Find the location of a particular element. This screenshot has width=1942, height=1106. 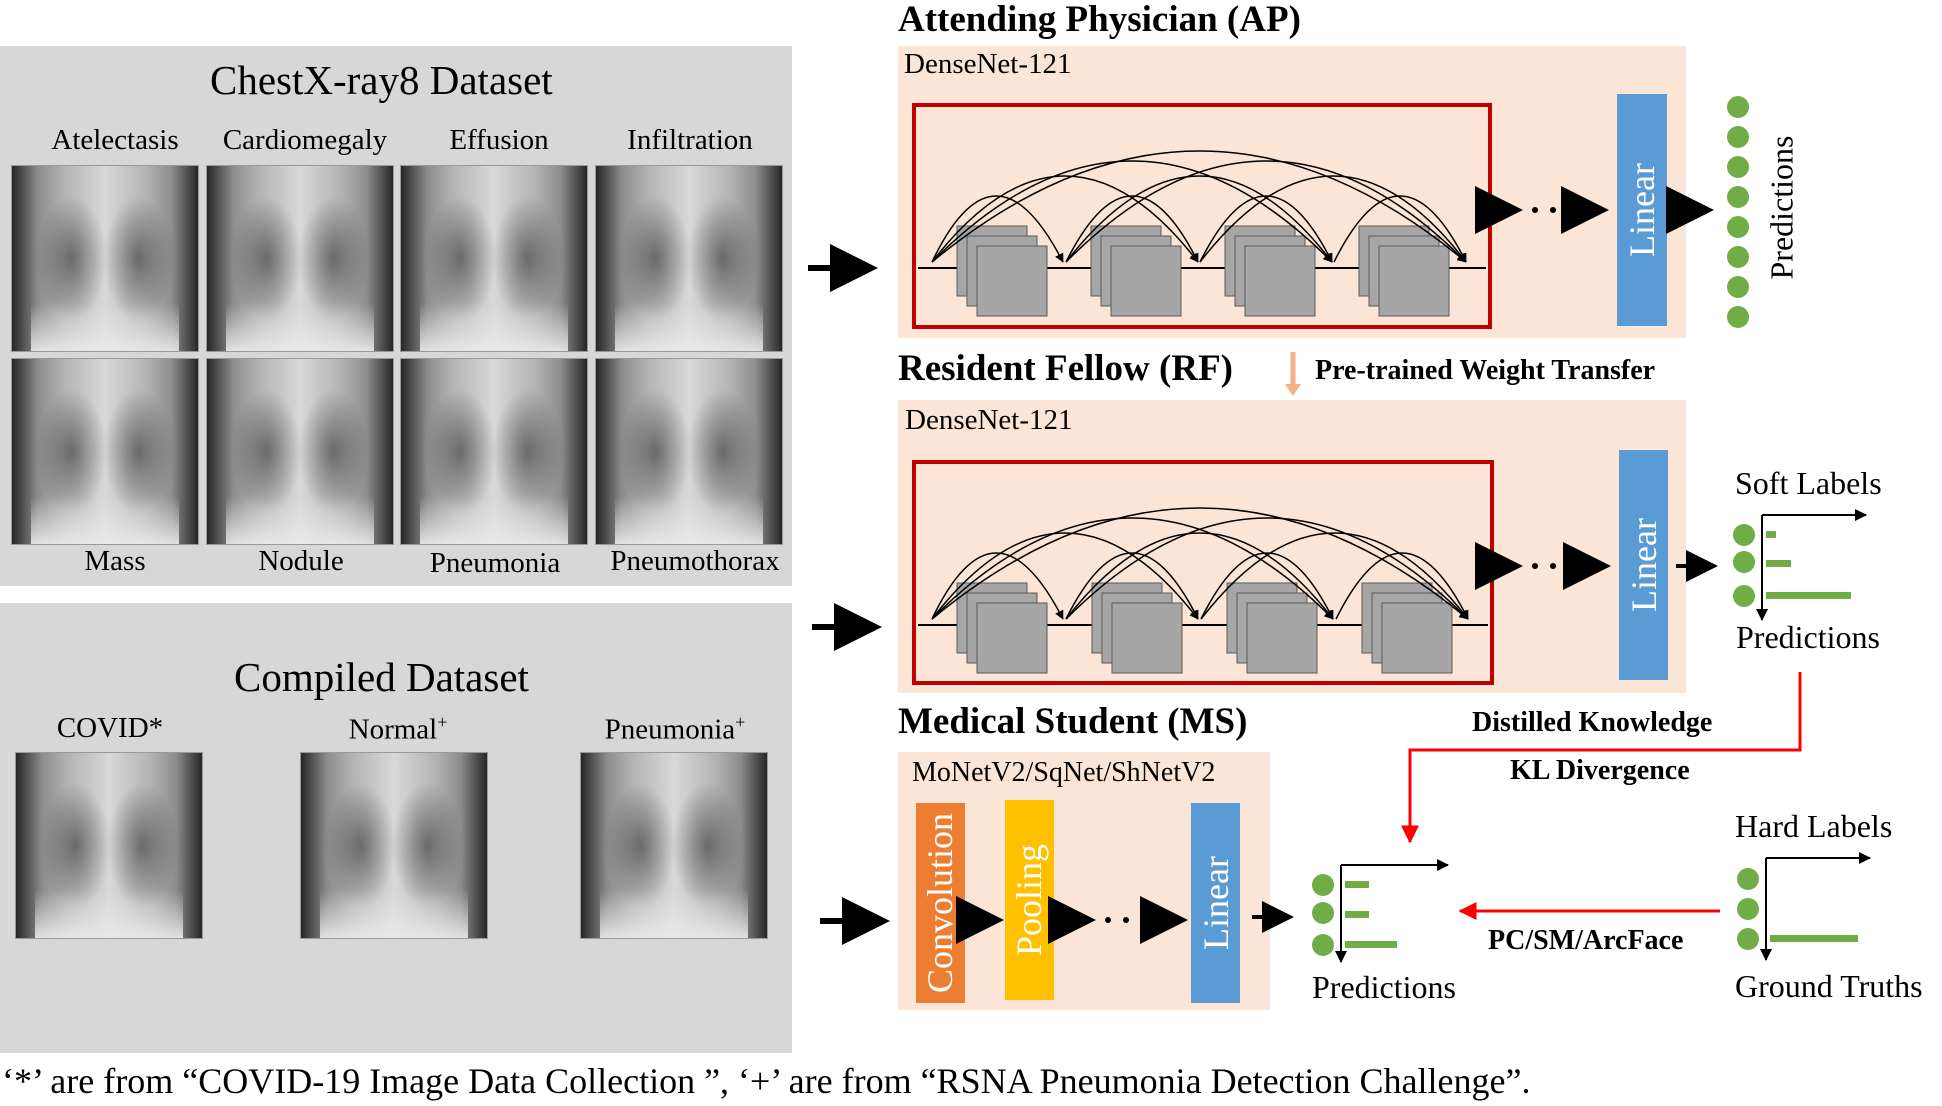

xray-covid is located at coordinates (109, 845).